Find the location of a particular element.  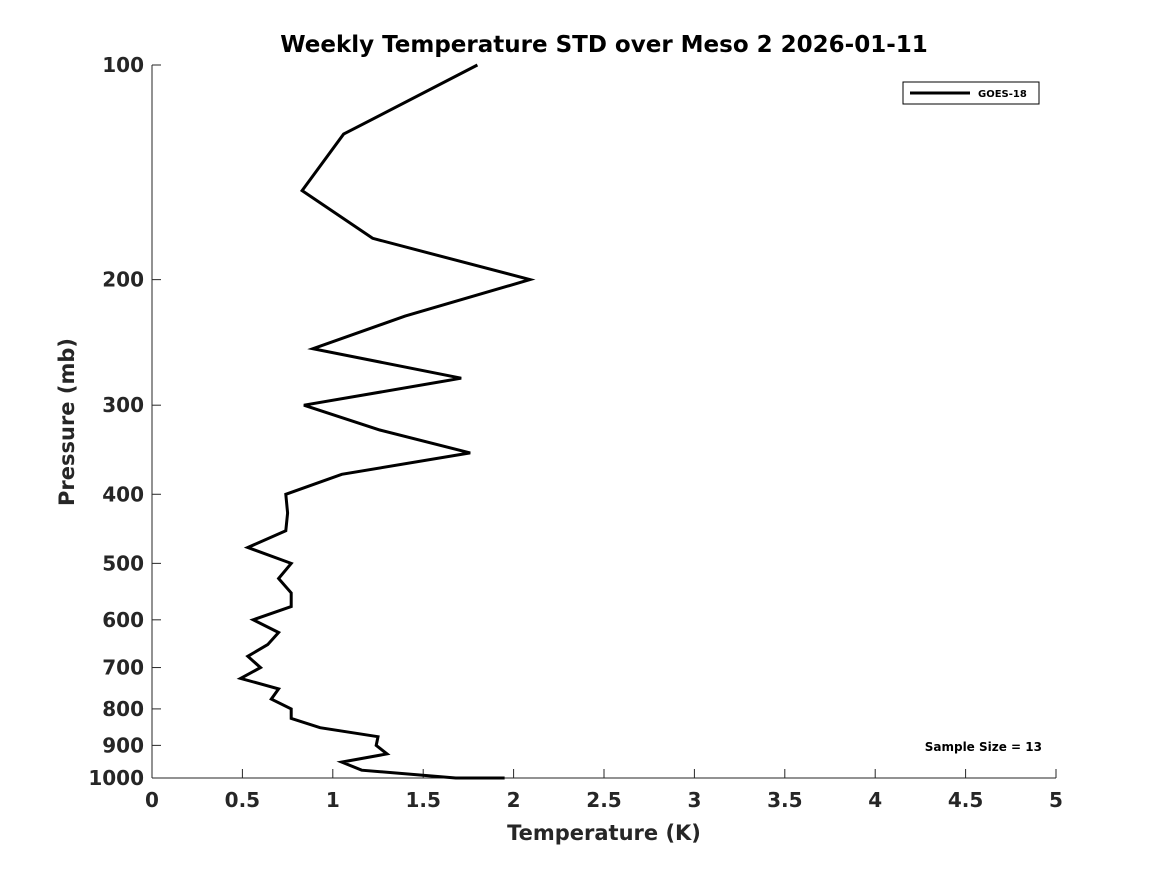

x-tick-label: 2.5 is located at coordinates (603, 800).